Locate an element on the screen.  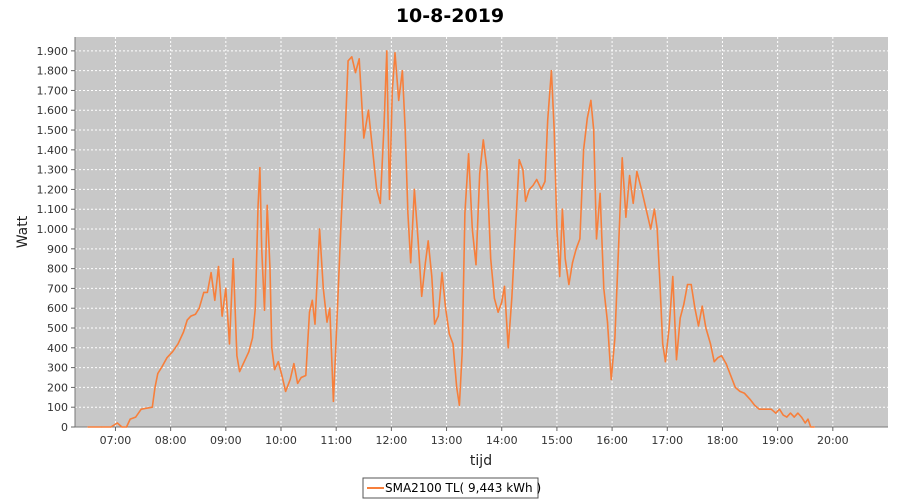
y-tick-label: 600 is located at coordinates (57, 308).